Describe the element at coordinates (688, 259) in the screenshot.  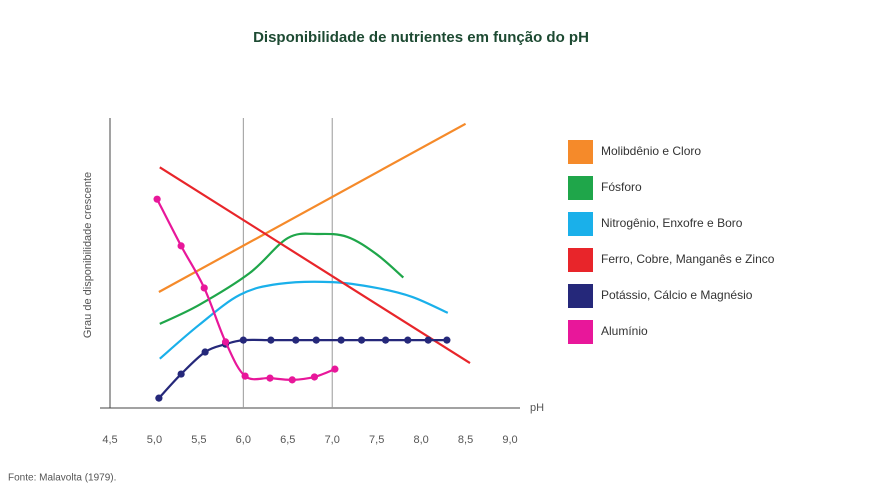
I see `legend-label: Ferro, Cobre, Manganês e Zinco` at that location.